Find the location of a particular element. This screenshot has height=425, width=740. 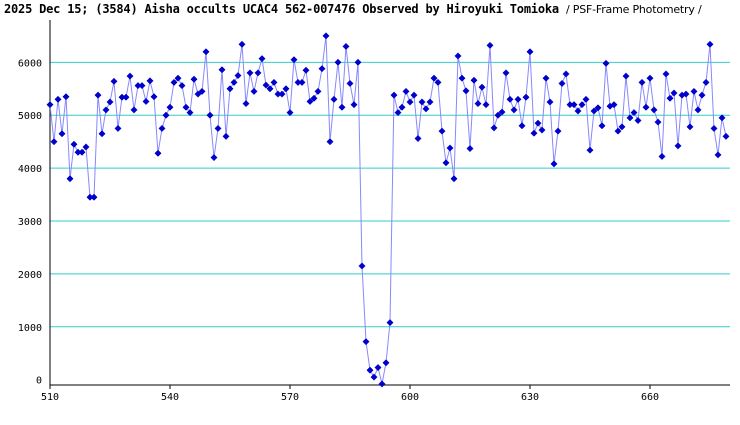

y-tick-labels: 0 1000 2000 3000 4000 5000 6000 is located at coordinates (30, 222).